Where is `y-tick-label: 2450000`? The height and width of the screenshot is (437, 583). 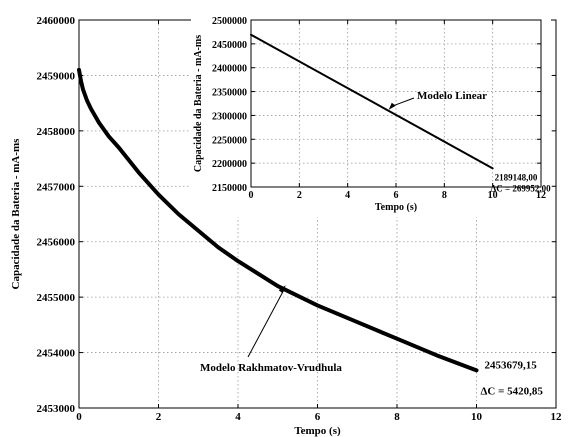
y-tick-label: 2450000 is located at coordinates (229, 45).